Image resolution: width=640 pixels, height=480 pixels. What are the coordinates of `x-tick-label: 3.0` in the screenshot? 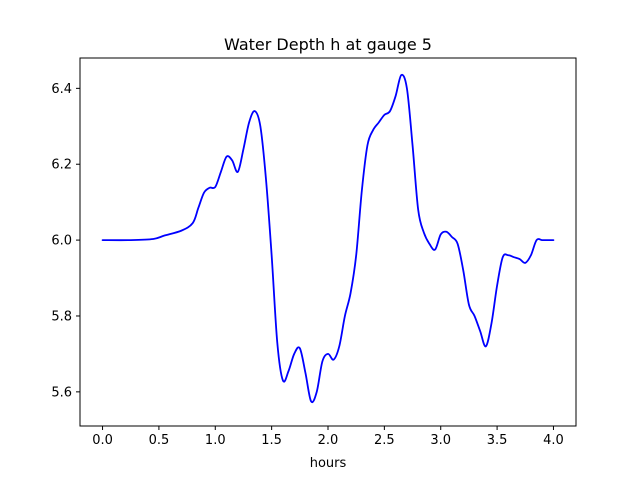 It's located at (440, 440).